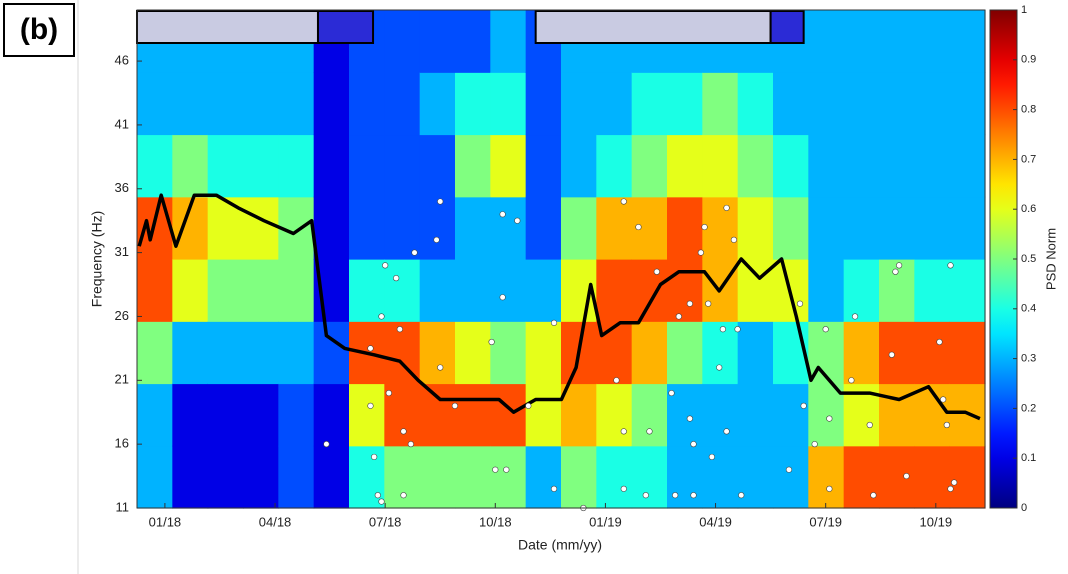 The height and width of the screenshot is (574, 1068). I want to click on x-axis-label: Date (mm/yy), so click(560, 545).